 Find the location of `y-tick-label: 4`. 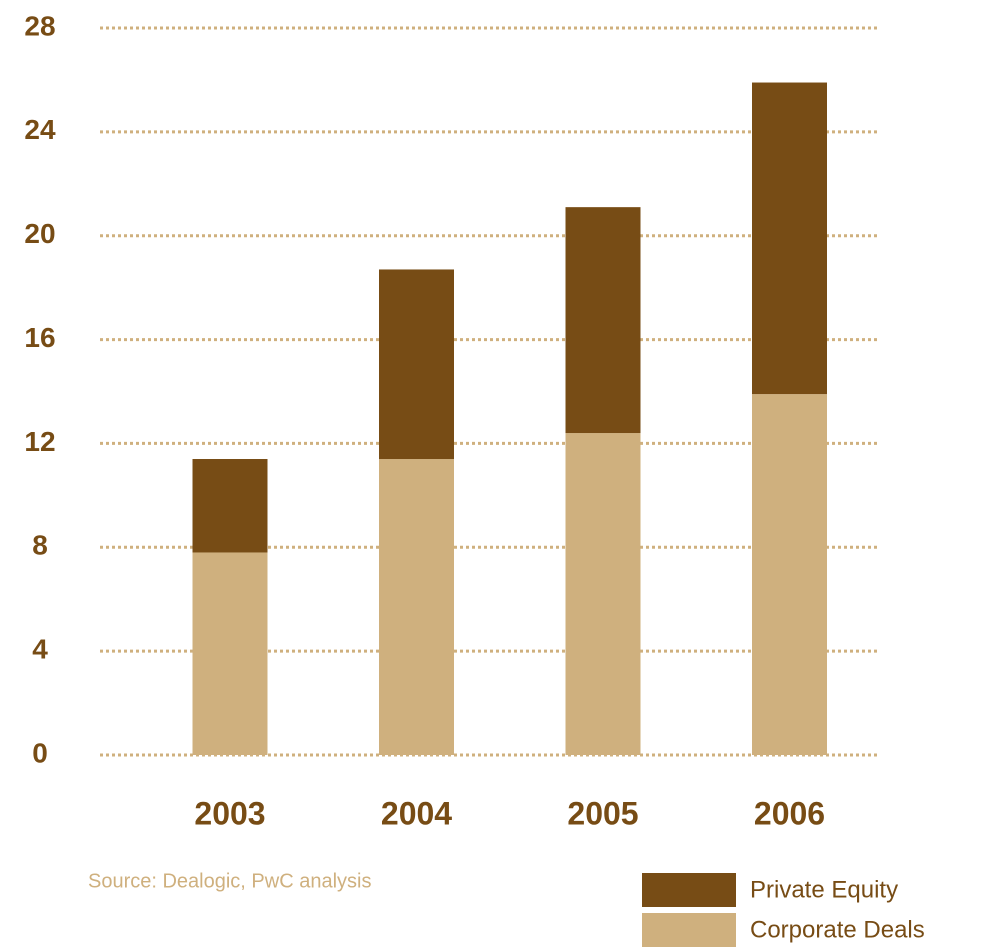

y-tick-label: 4 is located at coordinates (40, 649).